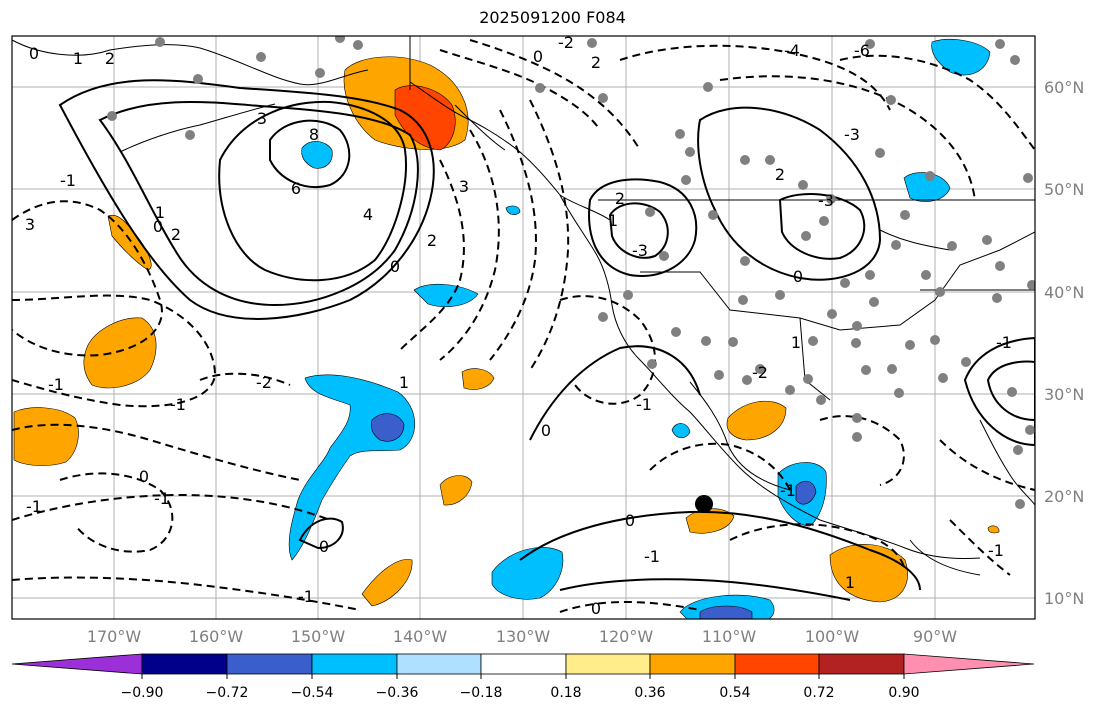  I want to click on anomaly-pacific-small, so click(446, 295).